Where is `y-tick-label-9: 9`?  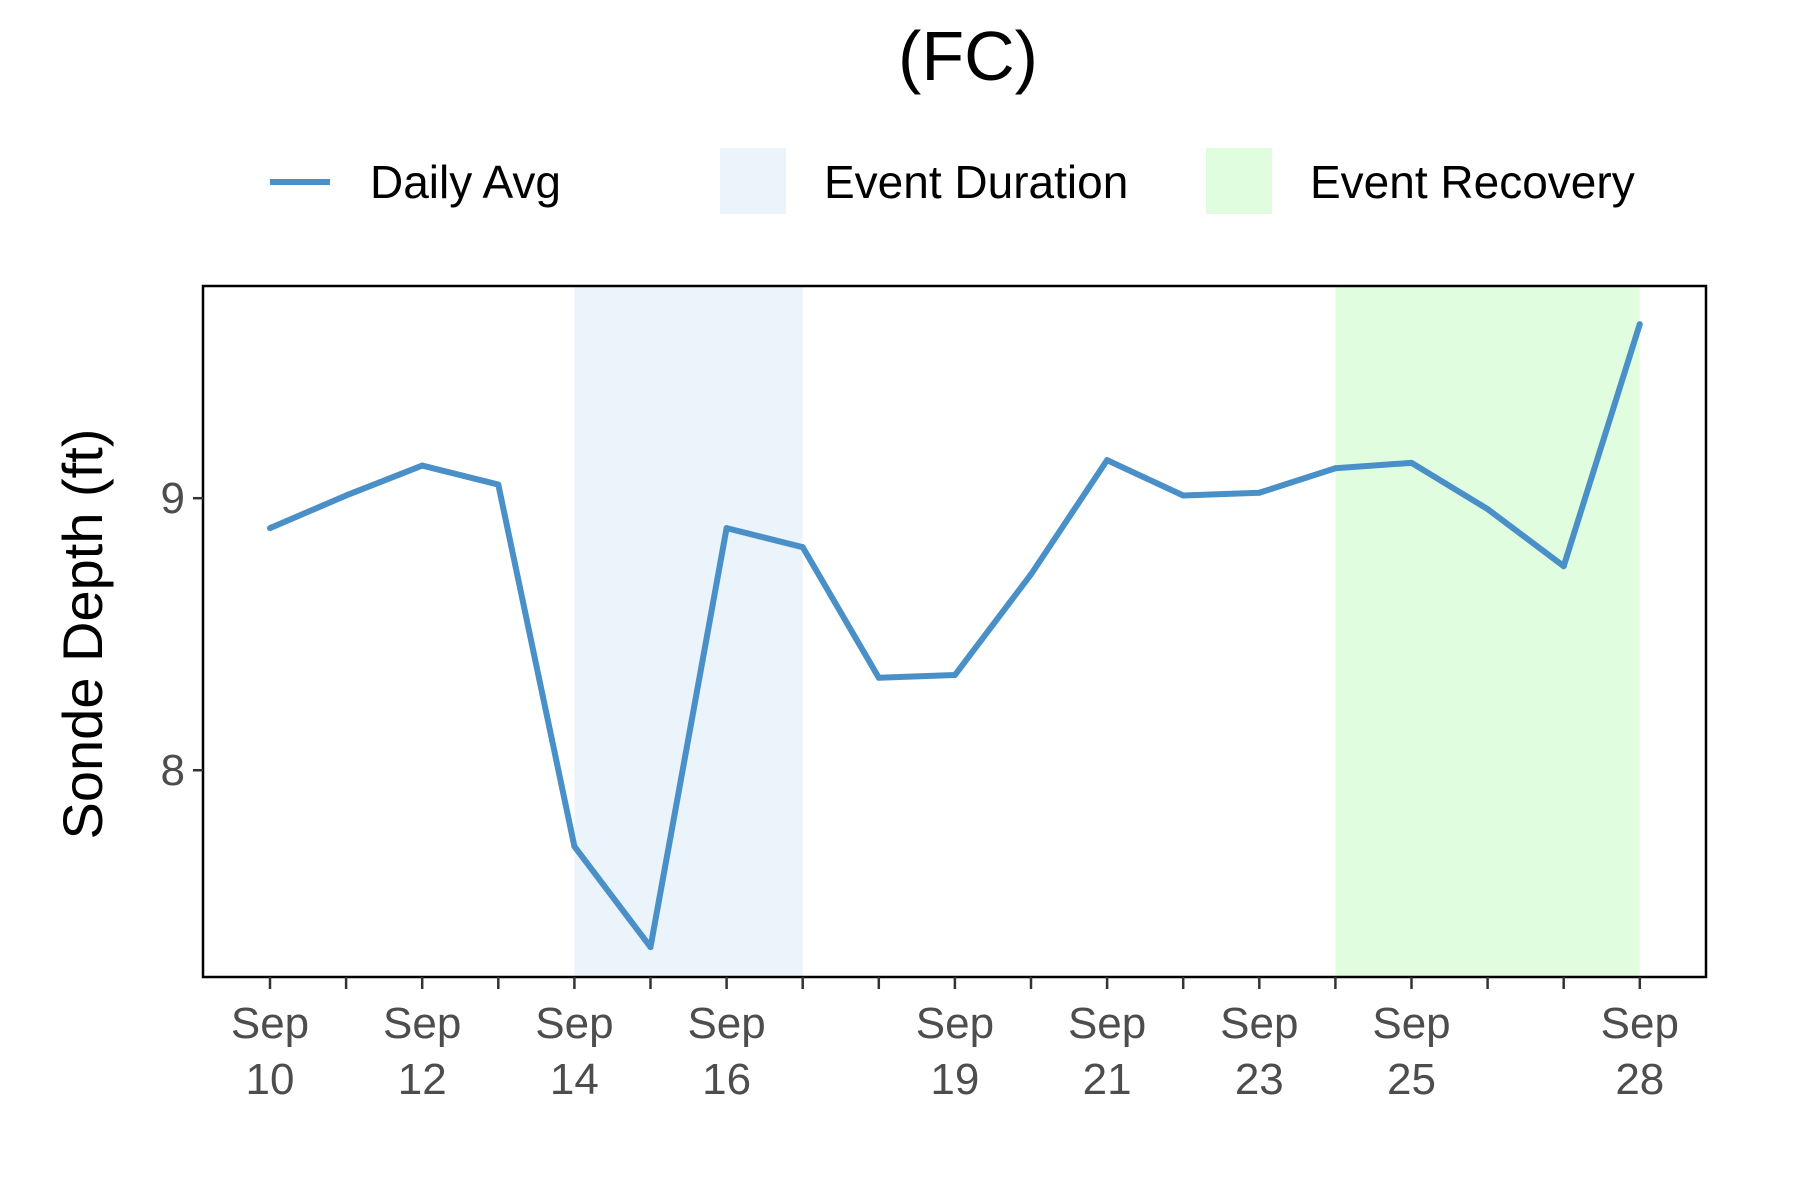 y-tick-label-9: 9 is located at coordinates (173, 498).